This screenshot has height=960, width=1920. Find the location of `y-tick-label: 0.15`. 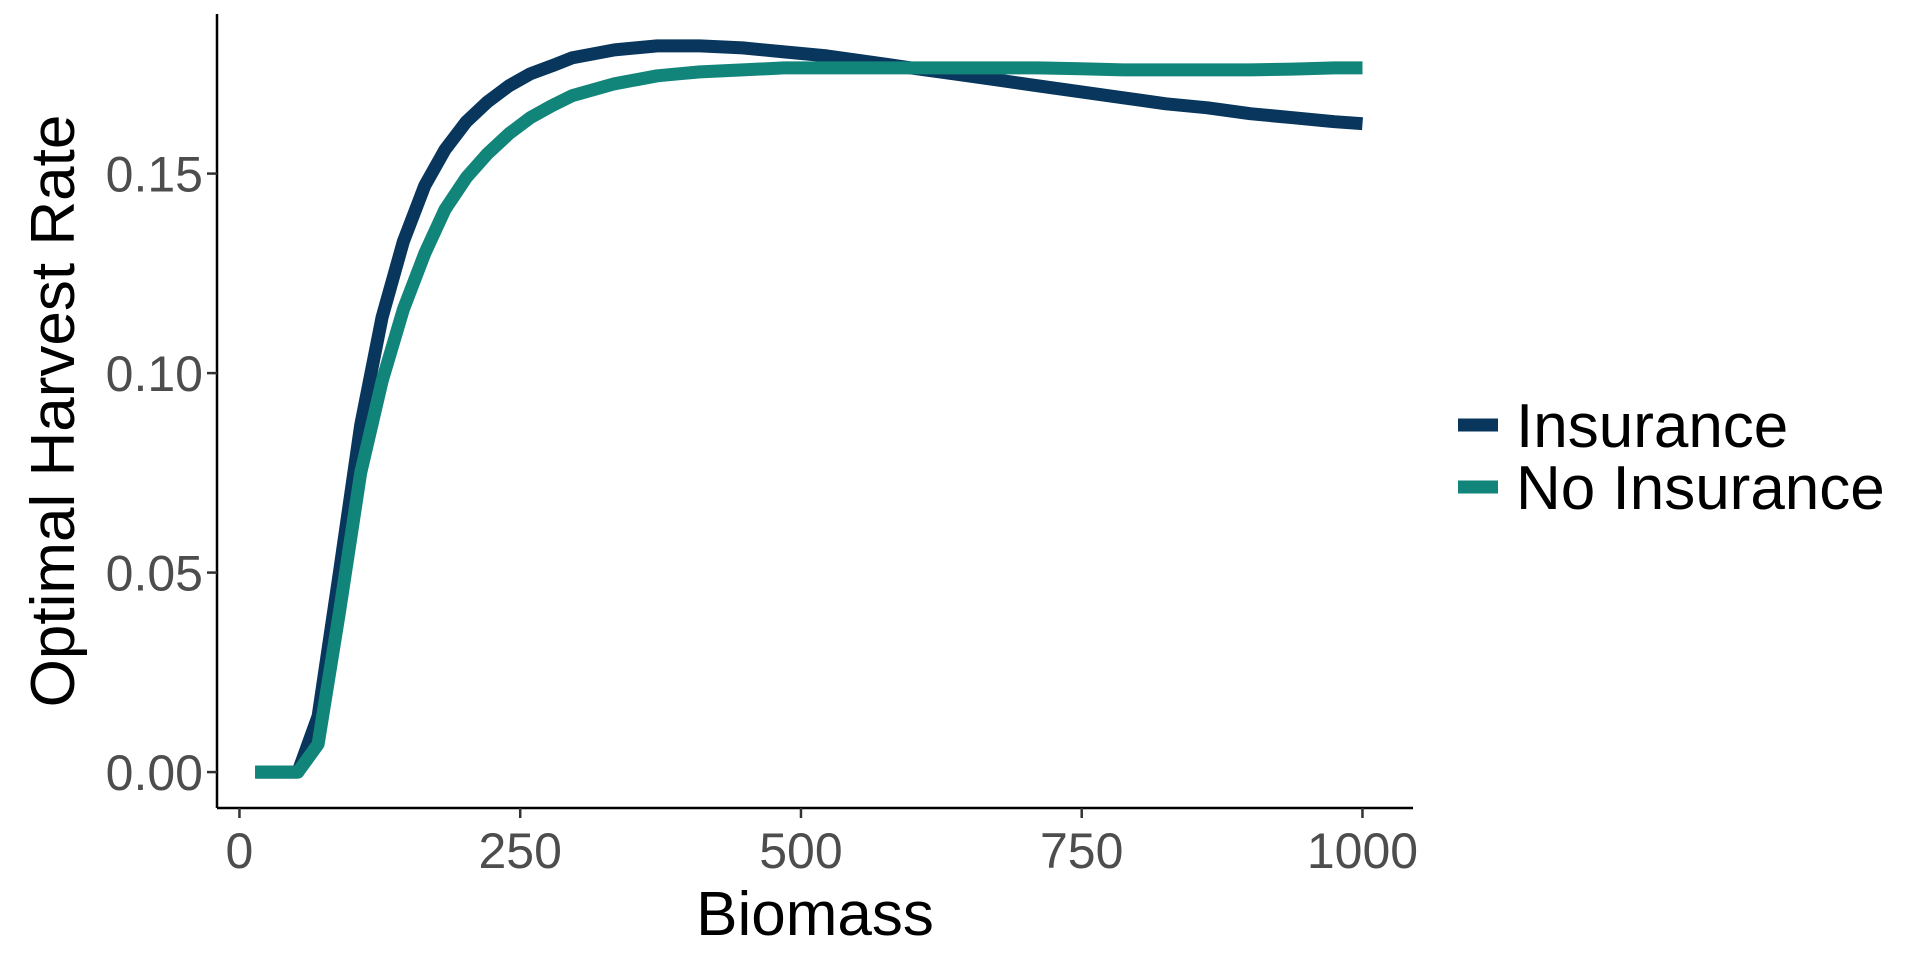

y-tick-label: 0.15 is located at coordinates (154, 175).